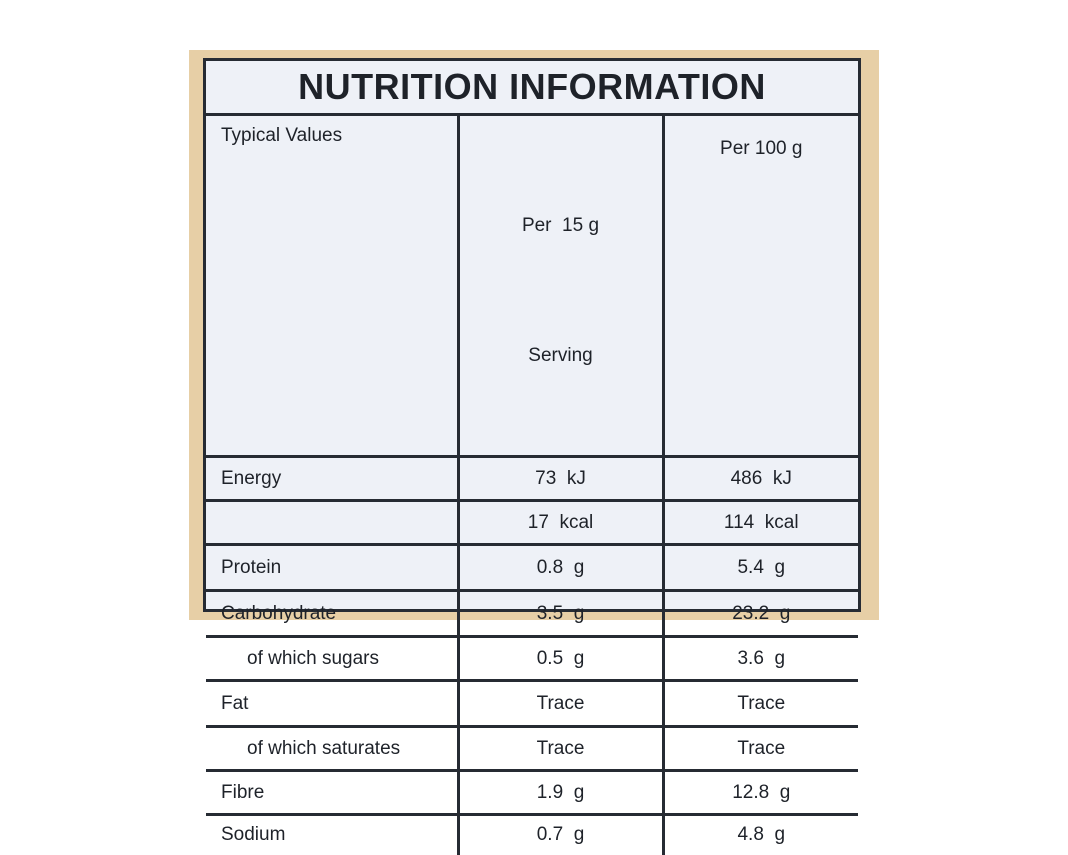  Describe the element at coordinates (560, 834) in the screenshot. I see `per-serving-value: 0.7 g` at that location.